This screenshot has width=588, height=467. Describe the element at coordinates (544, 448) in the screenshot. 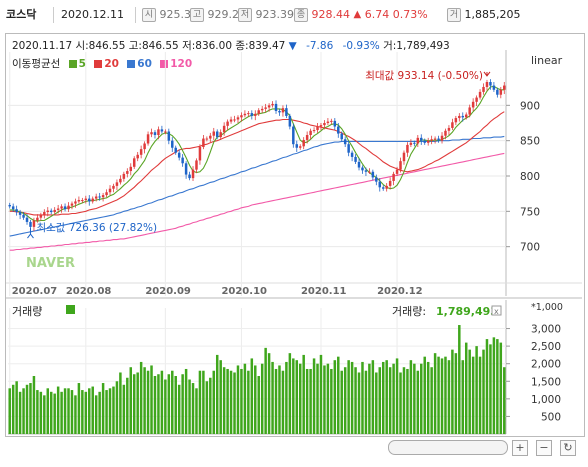

I see `zoom-out-button: −` at that location.